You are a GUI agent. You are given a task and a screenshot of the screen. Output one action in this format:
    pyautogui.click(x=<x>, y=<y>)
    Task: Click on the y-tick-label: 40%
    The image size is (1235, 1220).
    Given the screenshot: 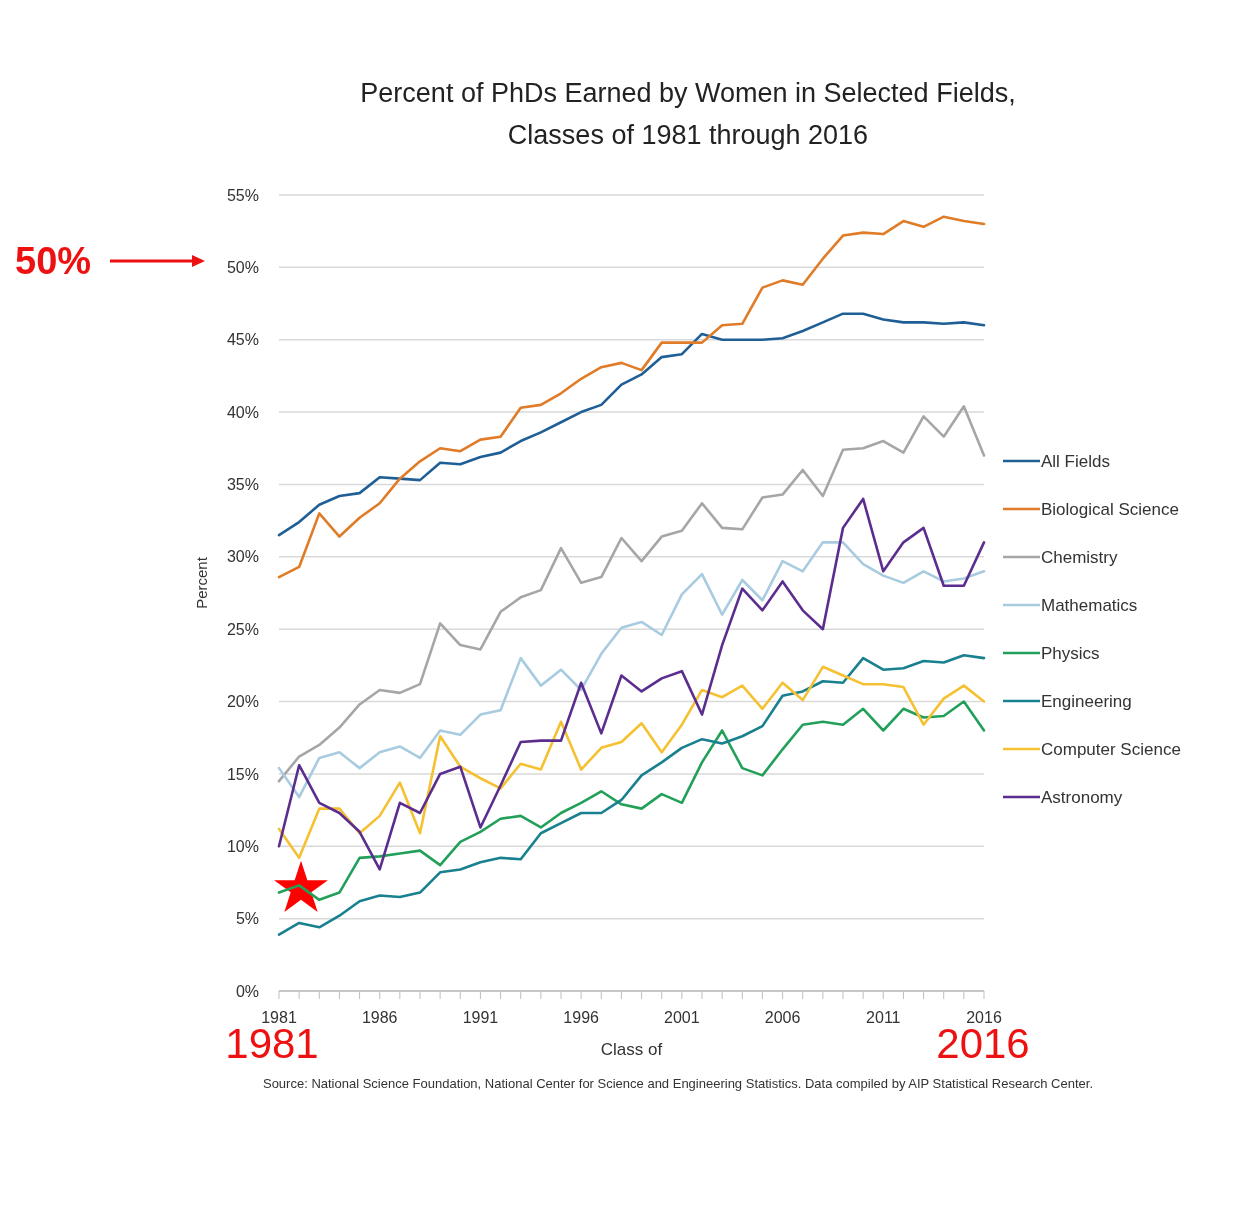 What is the action you would take?
    pyautogui.click(x=242, y=412)
    